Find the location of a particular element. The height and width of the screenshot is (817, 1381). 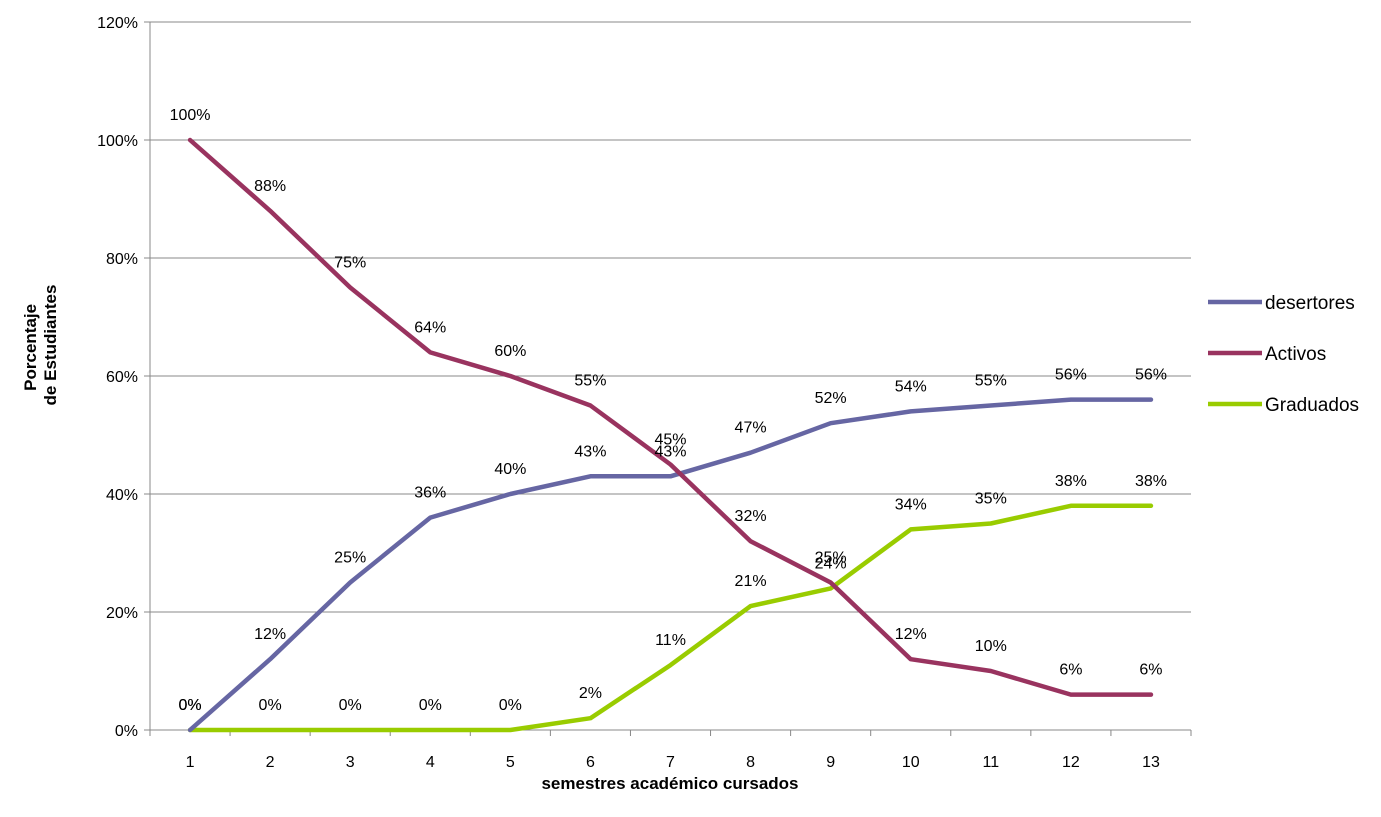

data-label-graduados: 11% is located at coordinates (670, 640).